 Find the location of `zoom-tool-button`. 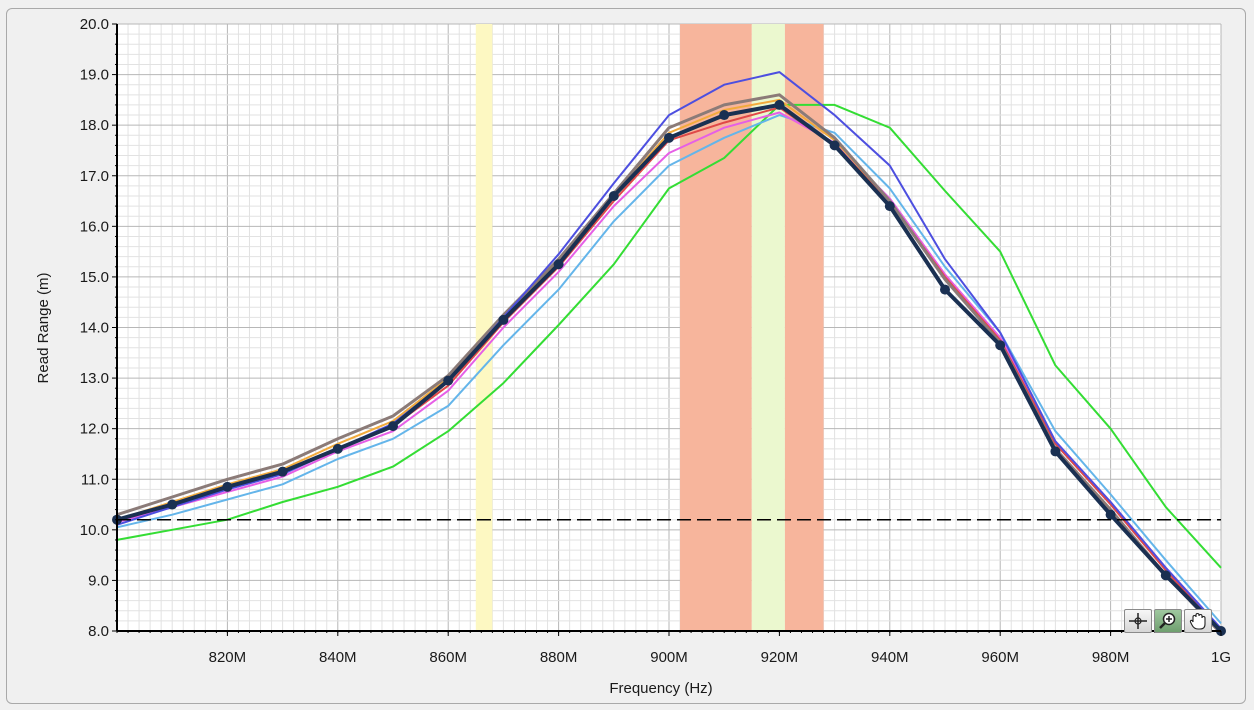

zoom-tool-button is located at coordinates (1168, 621).